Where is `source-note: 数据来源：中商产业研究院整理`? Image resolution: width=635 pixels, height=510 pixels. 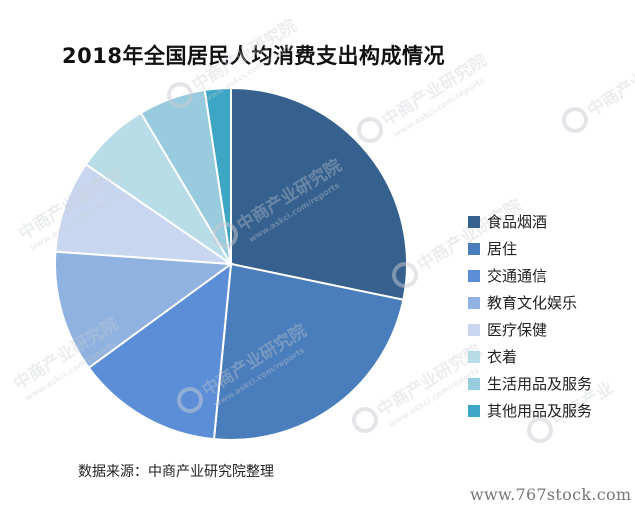 source-note: 数据来源：中商产业研究院整理 is located at coordinates (176, 472).